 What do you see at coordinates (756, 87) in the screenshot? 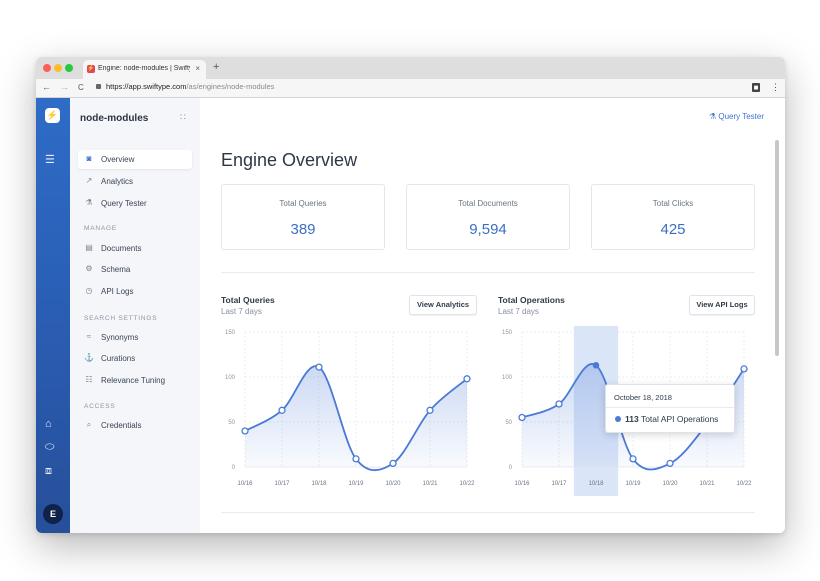
I see `profile-icon: ■` at bounding box center [756, 87].